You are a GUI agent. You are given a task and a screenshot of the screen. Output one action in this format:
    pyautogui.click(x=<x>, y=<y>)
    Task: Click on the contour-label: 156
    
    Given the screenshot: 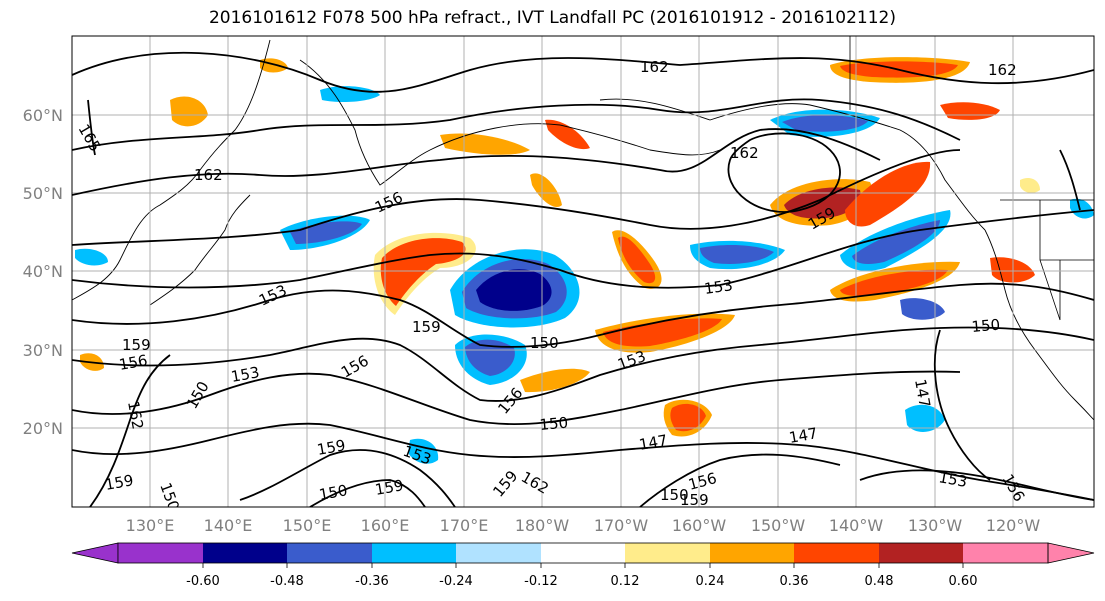 What is the action you would take?
    pyautogui.click(x=133, y=362)
    